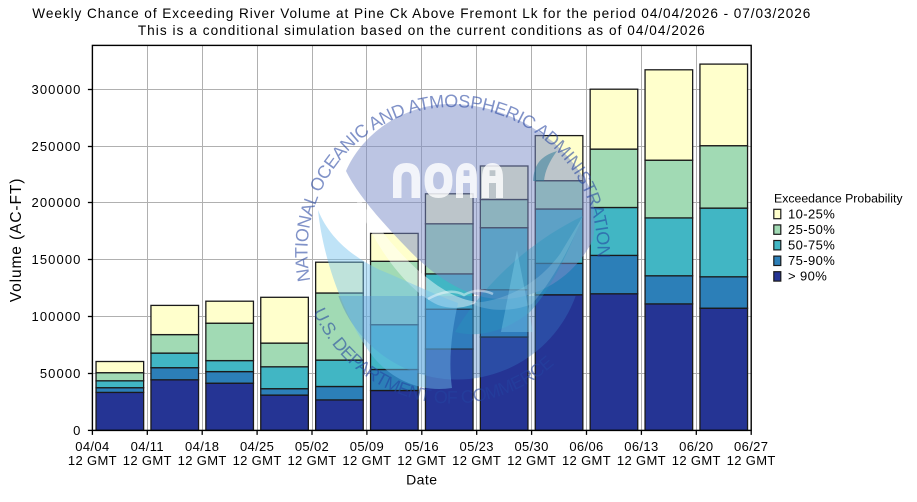  I want to click on svg-text: Volume (AC-FT), so click(16, 240).